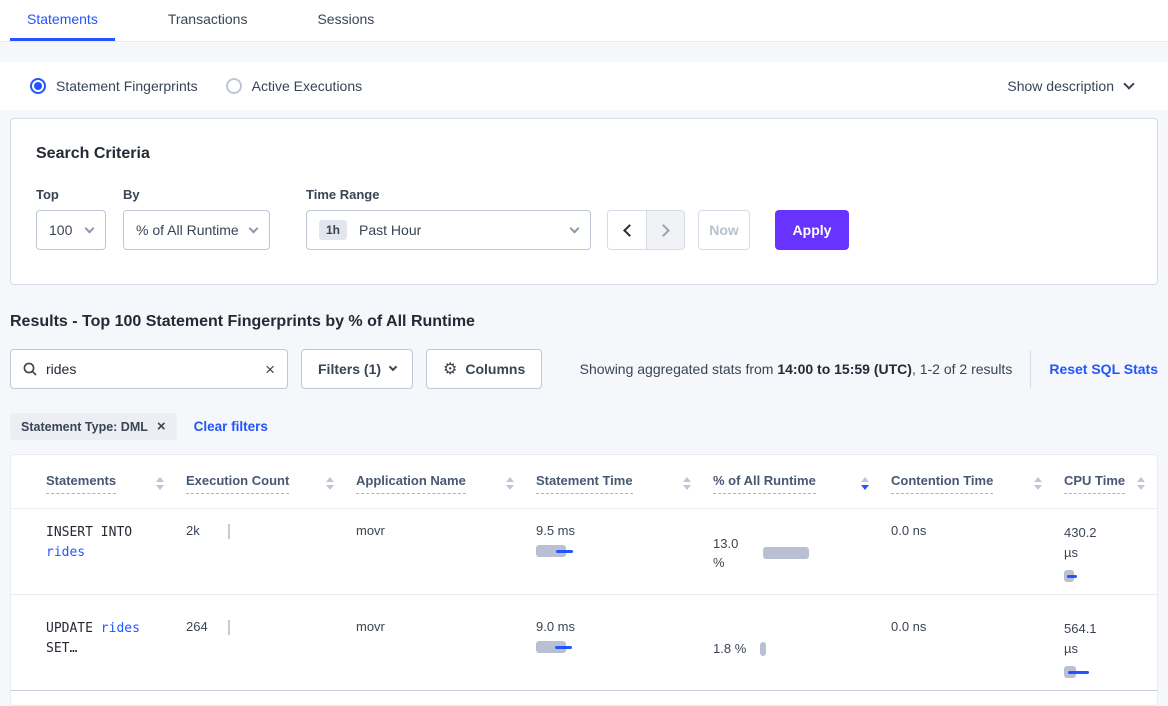  I want to click on columns-button: ⚙ Columns, so click(484, 369).